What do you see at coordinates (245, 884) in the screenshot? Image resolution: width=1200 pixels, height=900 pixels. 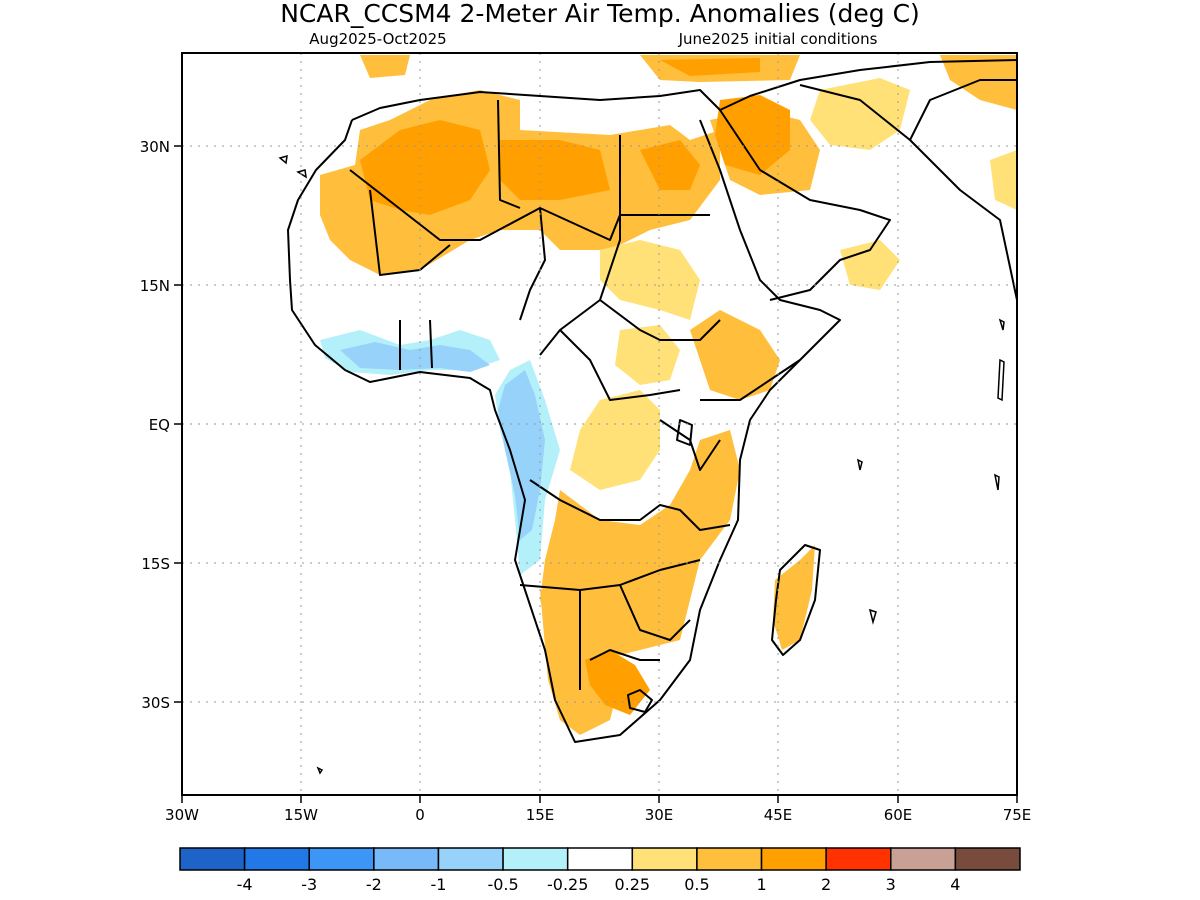 I see `colorbar-label: -4` at bounding box center [245, 884].